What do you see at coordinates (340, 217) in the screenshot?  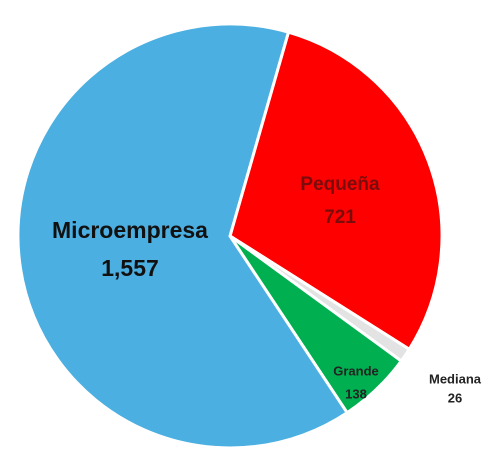 I see `slice-value: 721` at bounding box center [340, 217].